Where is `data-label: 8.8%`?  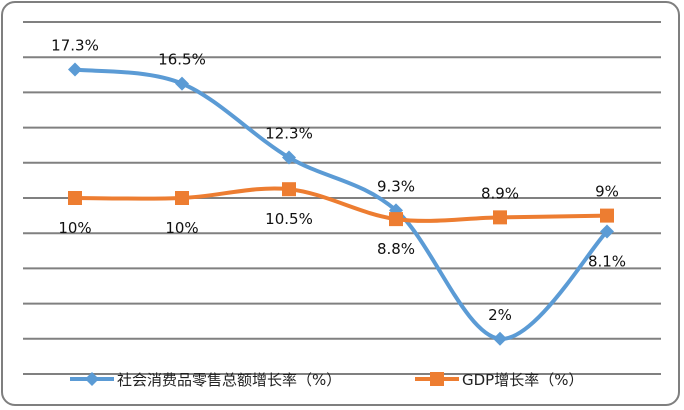 data-label: 8.8% is located at coordinates (396, 249).